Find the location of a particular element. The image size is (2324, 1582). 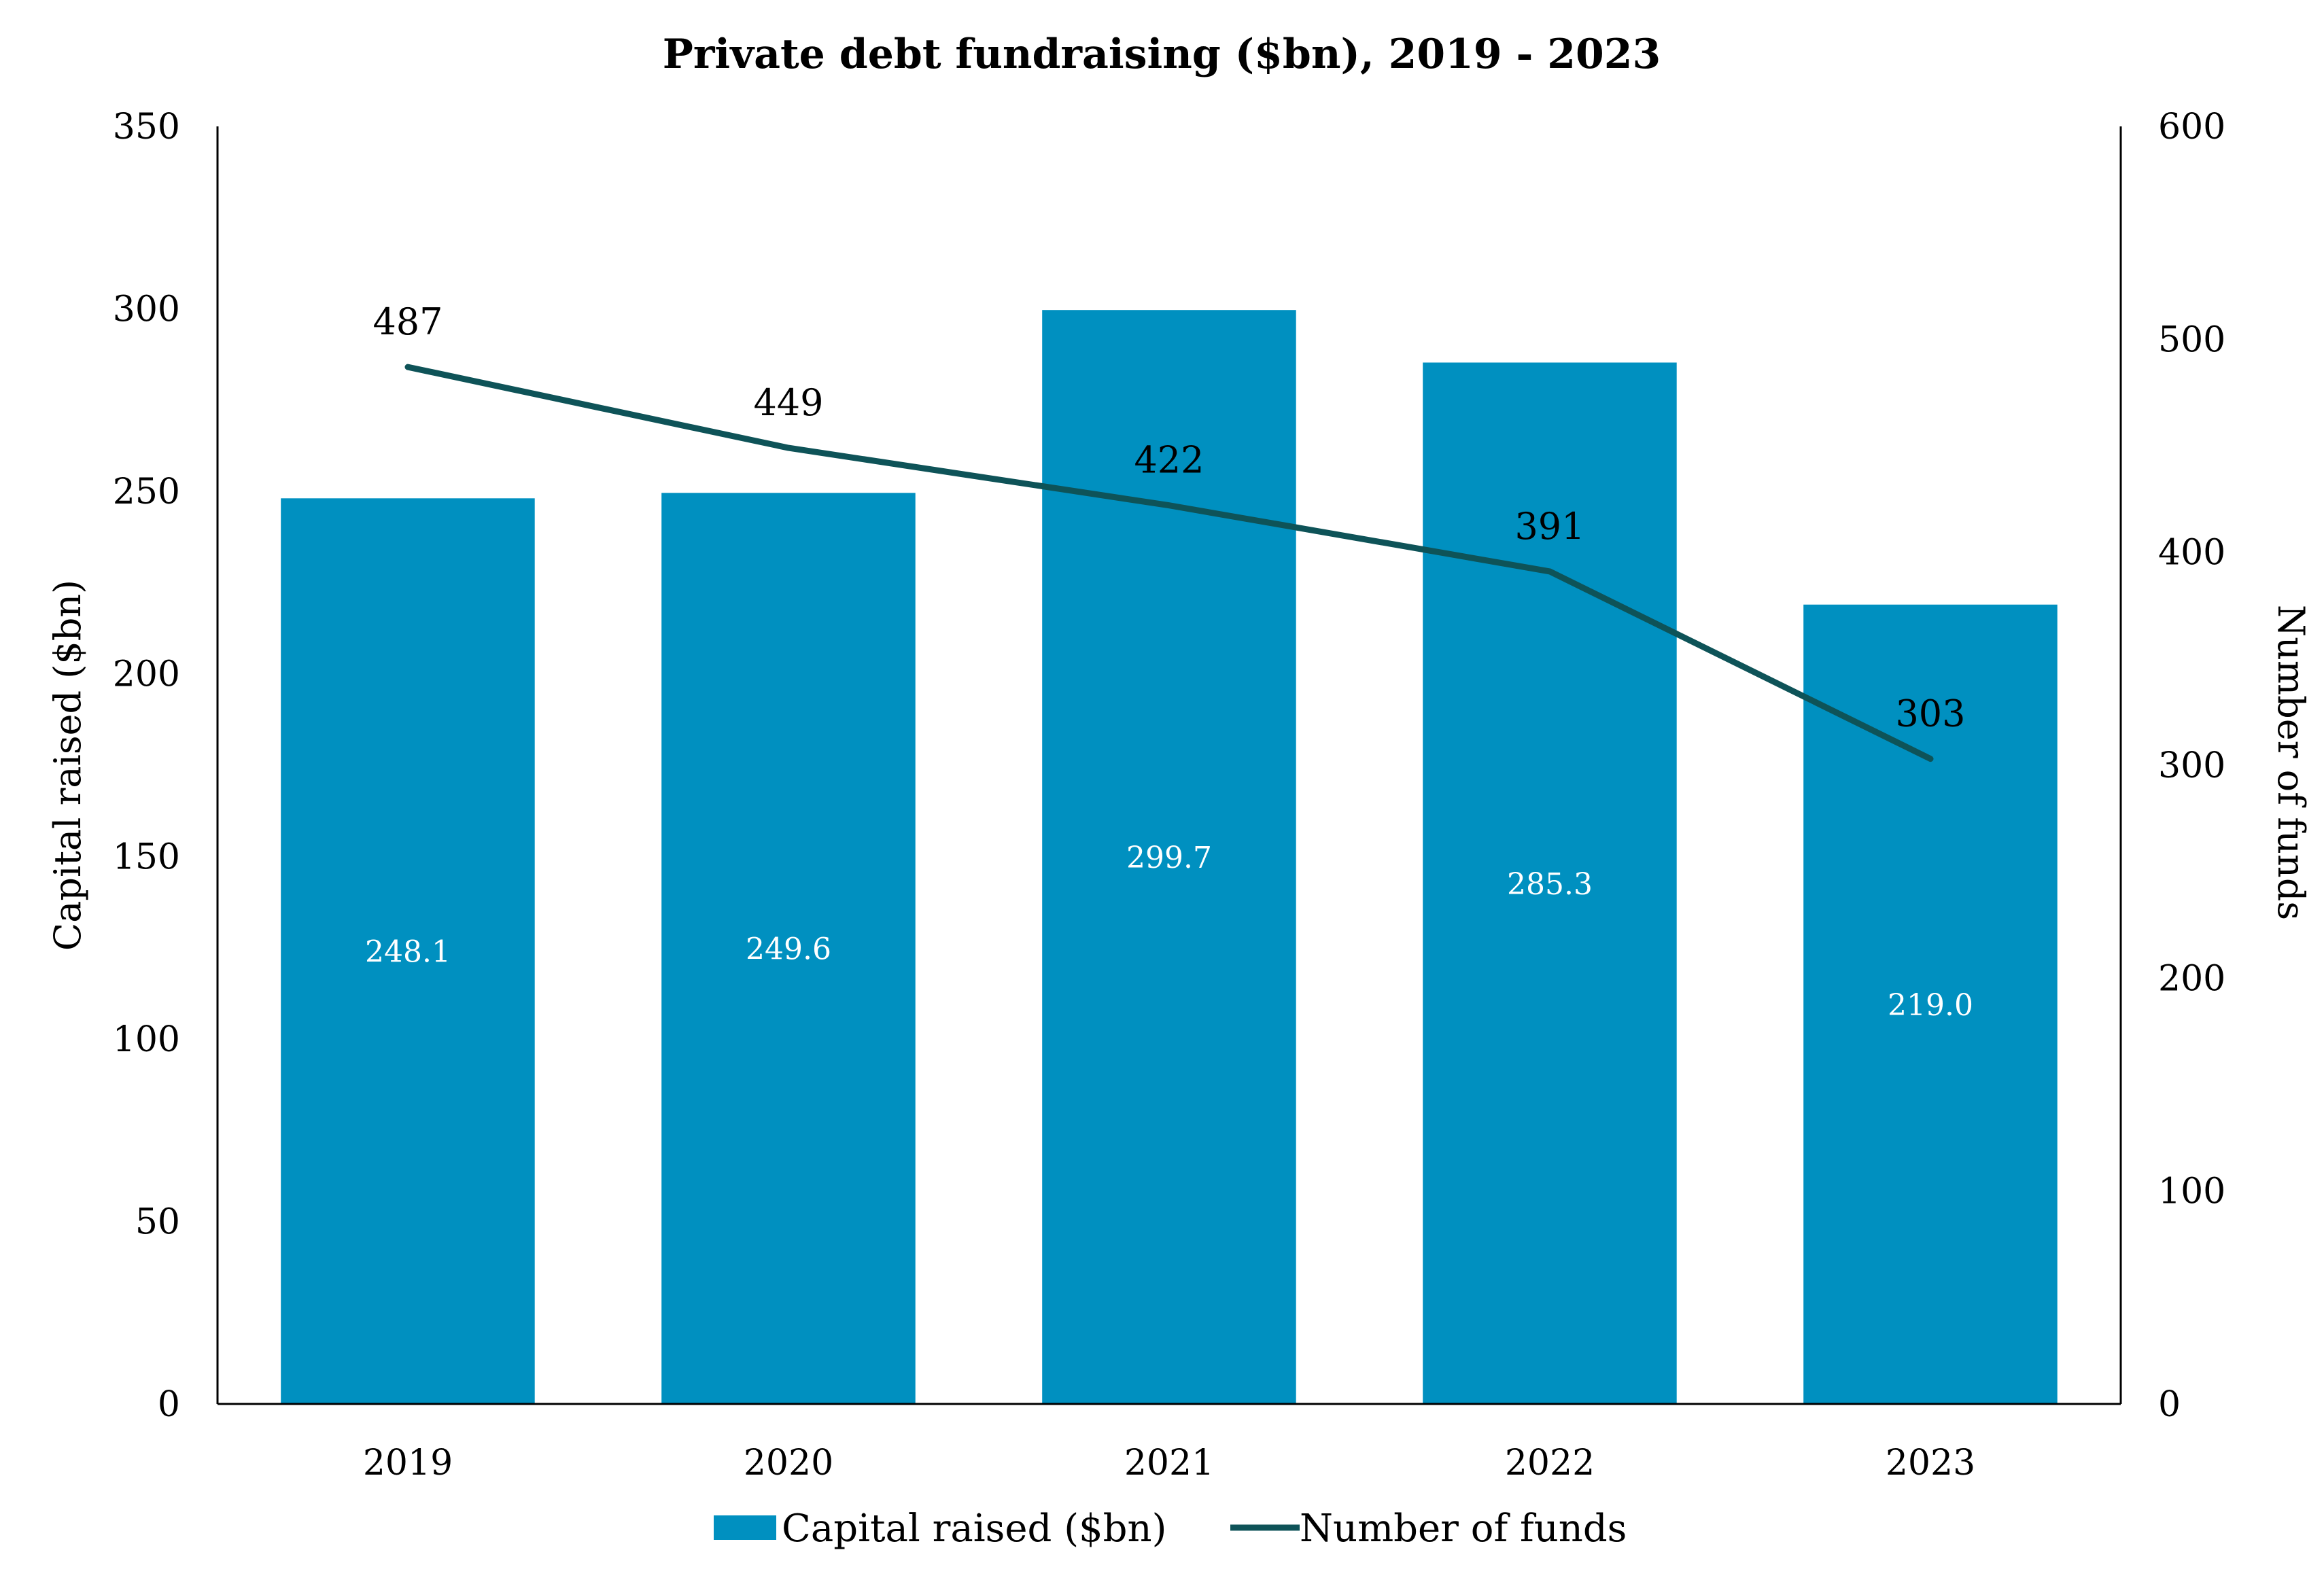

y-right-tick-label: 100 is located at coordinates (2191, 1192).